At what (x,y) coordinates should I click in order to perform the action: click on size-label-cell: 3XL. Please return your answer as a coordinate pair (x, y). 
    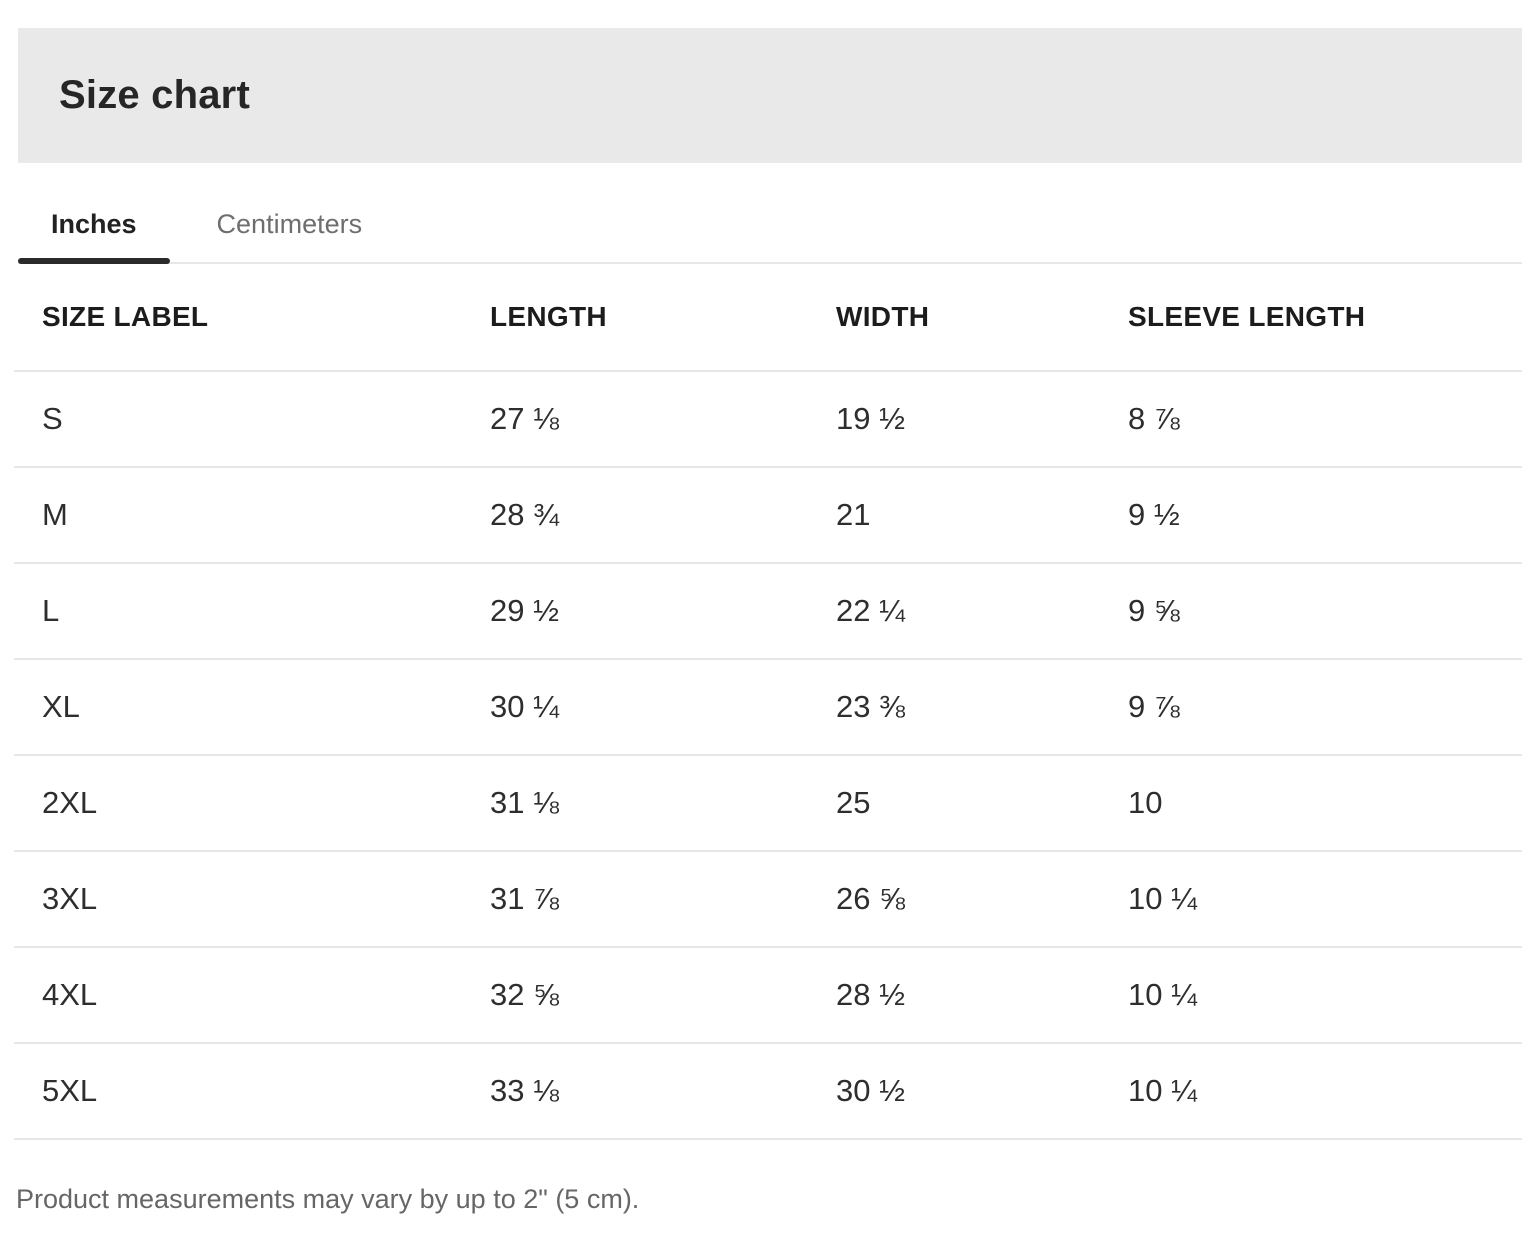
    Looking at the image, I should click on (238, 898).